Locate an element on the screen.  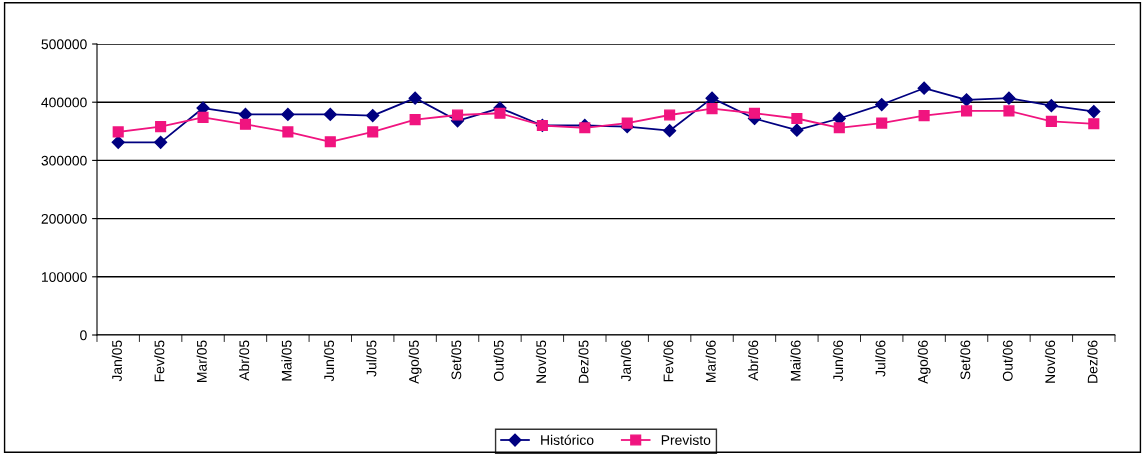
x-tick-label: Out/05 is located at coordinates (498, 360).